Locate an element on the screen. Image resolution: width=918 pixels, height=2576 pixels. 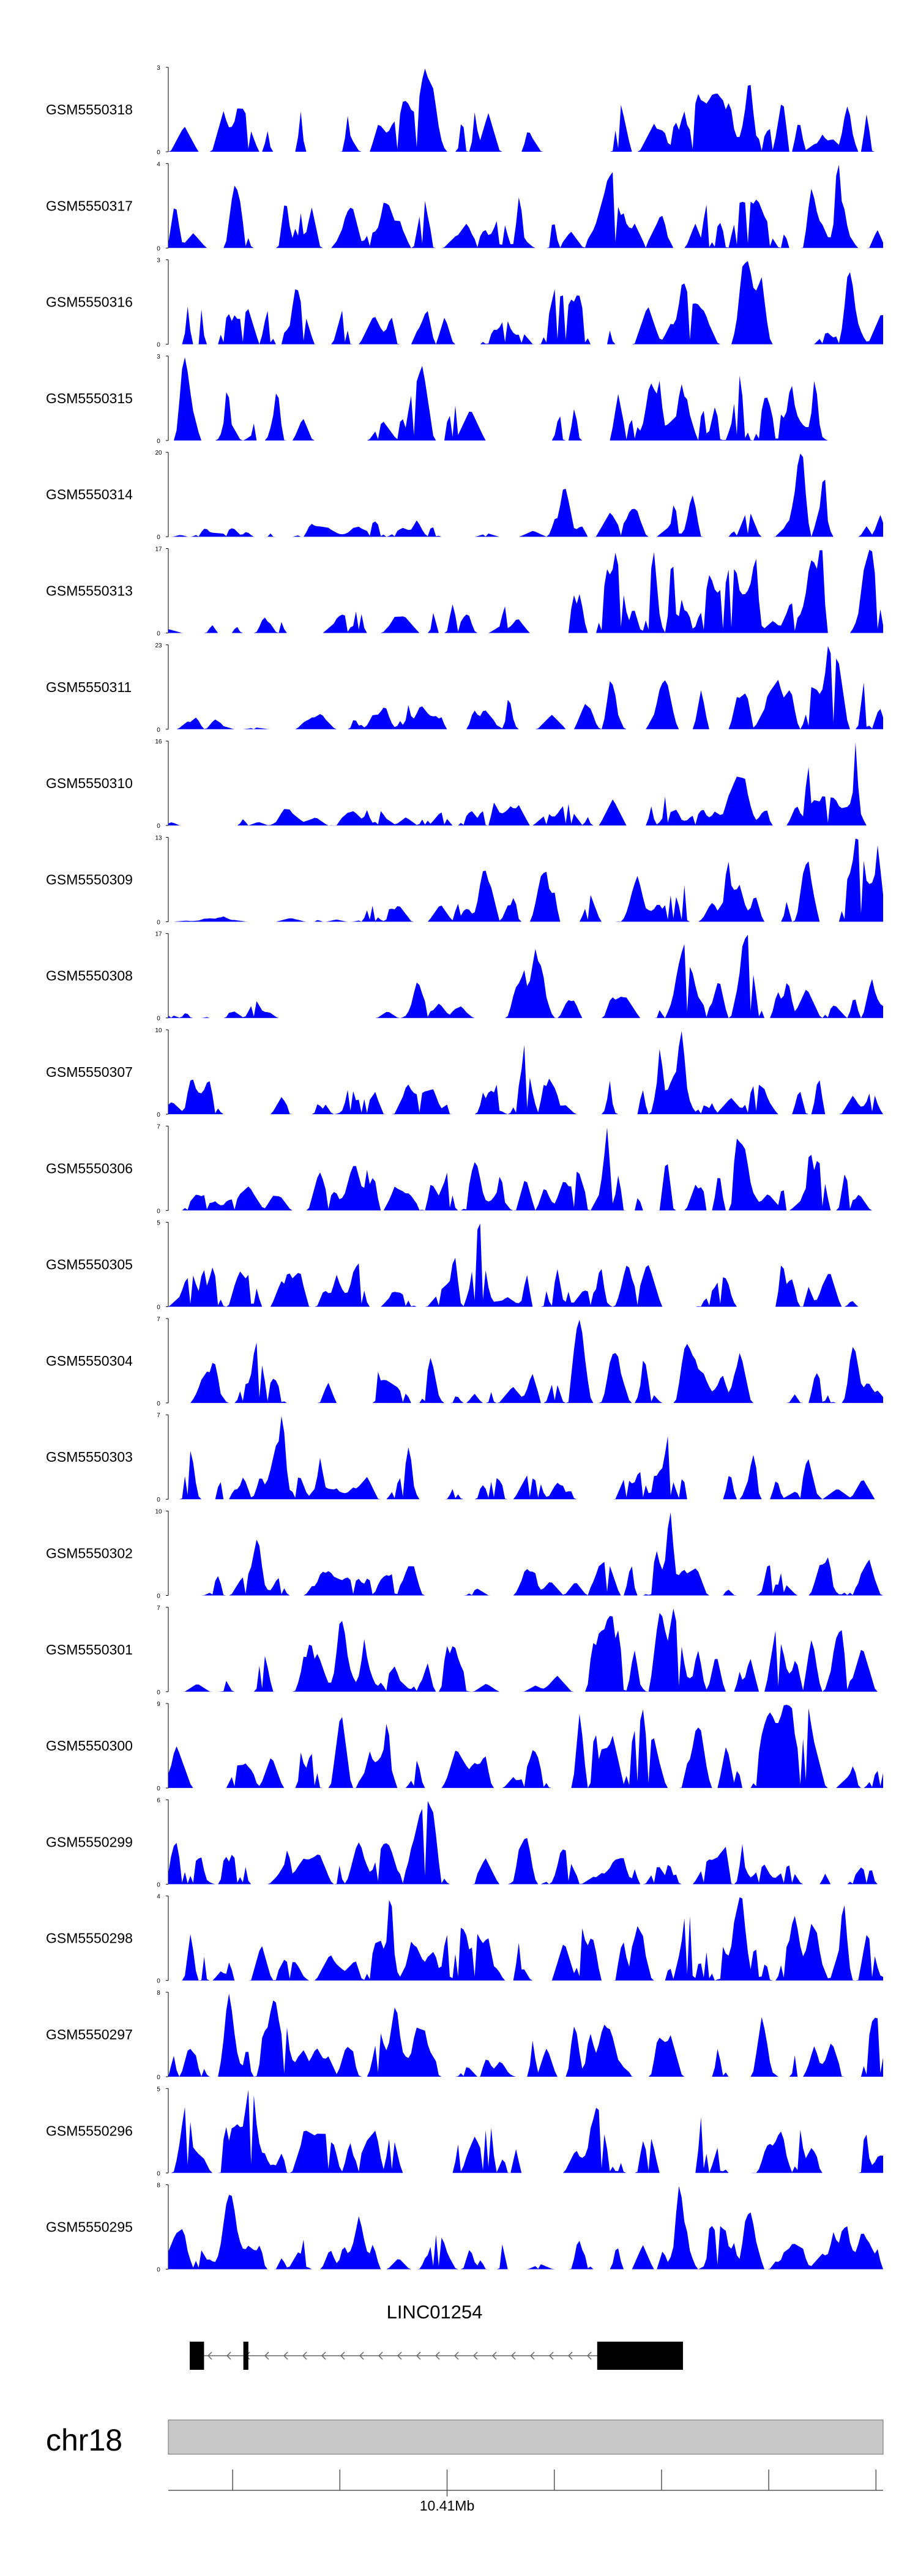
coverage-track: GSM5550305 5 0 is located at coordinates (464, 1266).